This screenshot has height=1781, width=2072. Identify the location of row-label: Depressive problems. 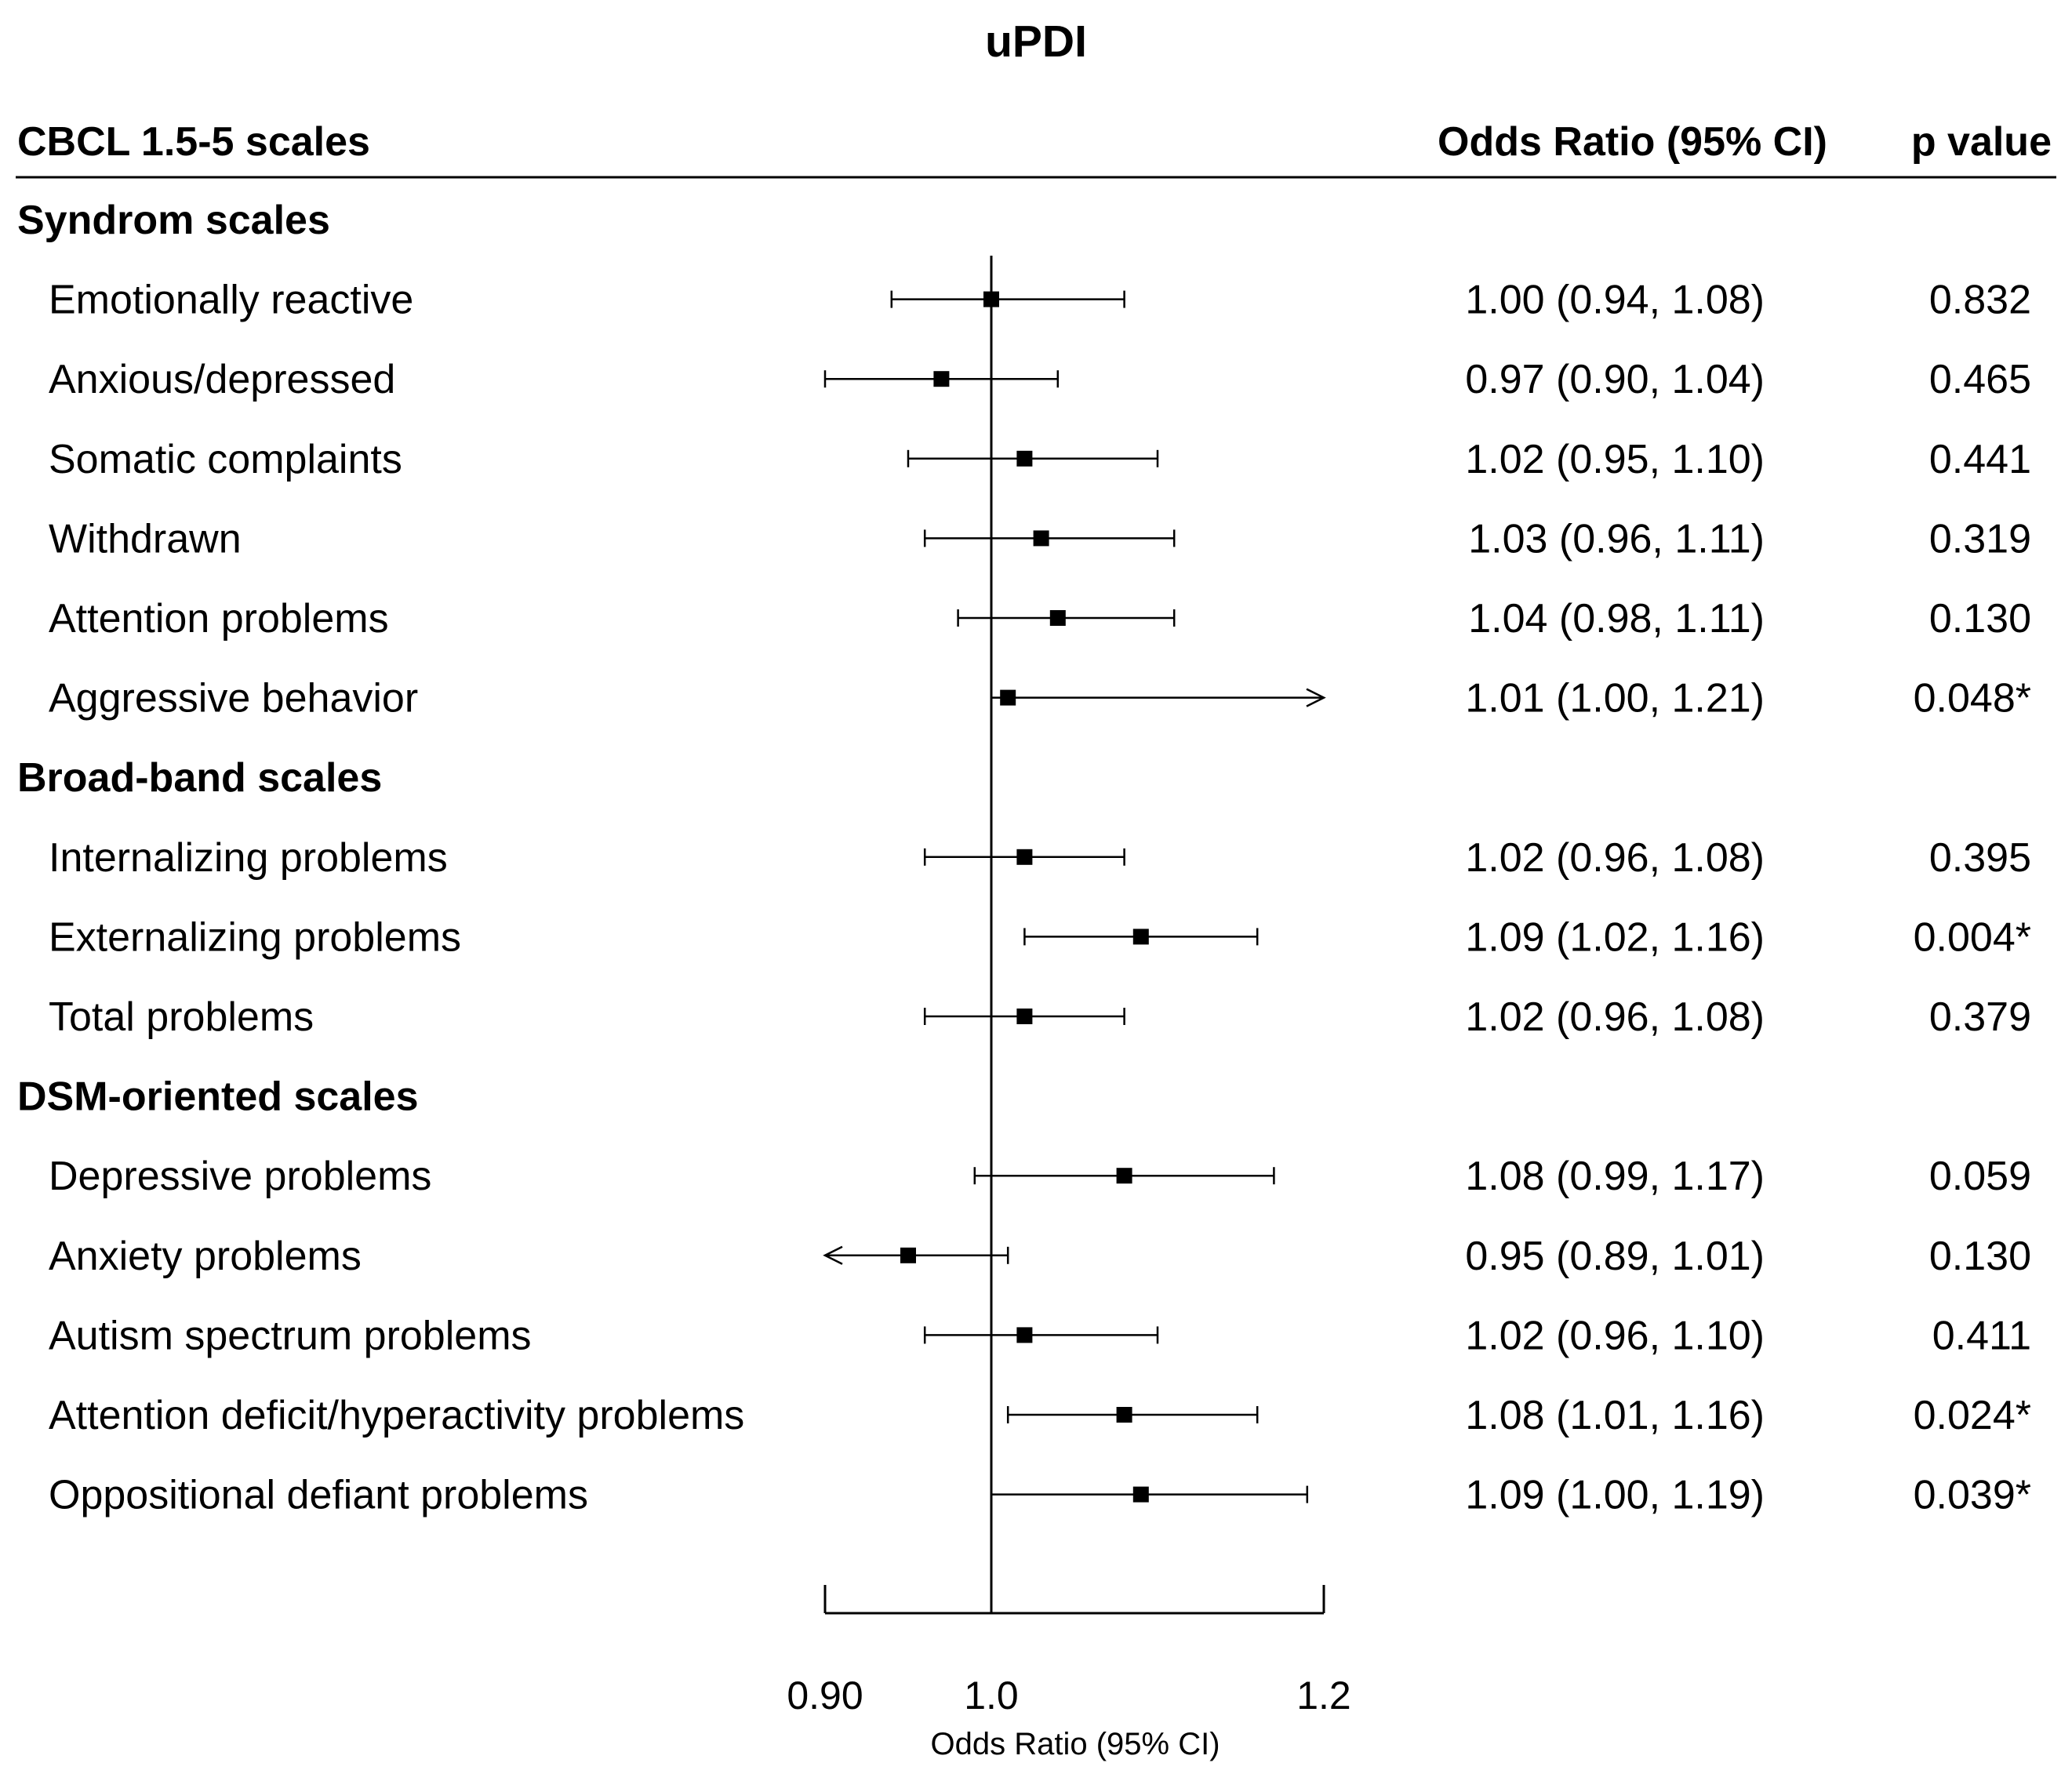
(240, 1176).